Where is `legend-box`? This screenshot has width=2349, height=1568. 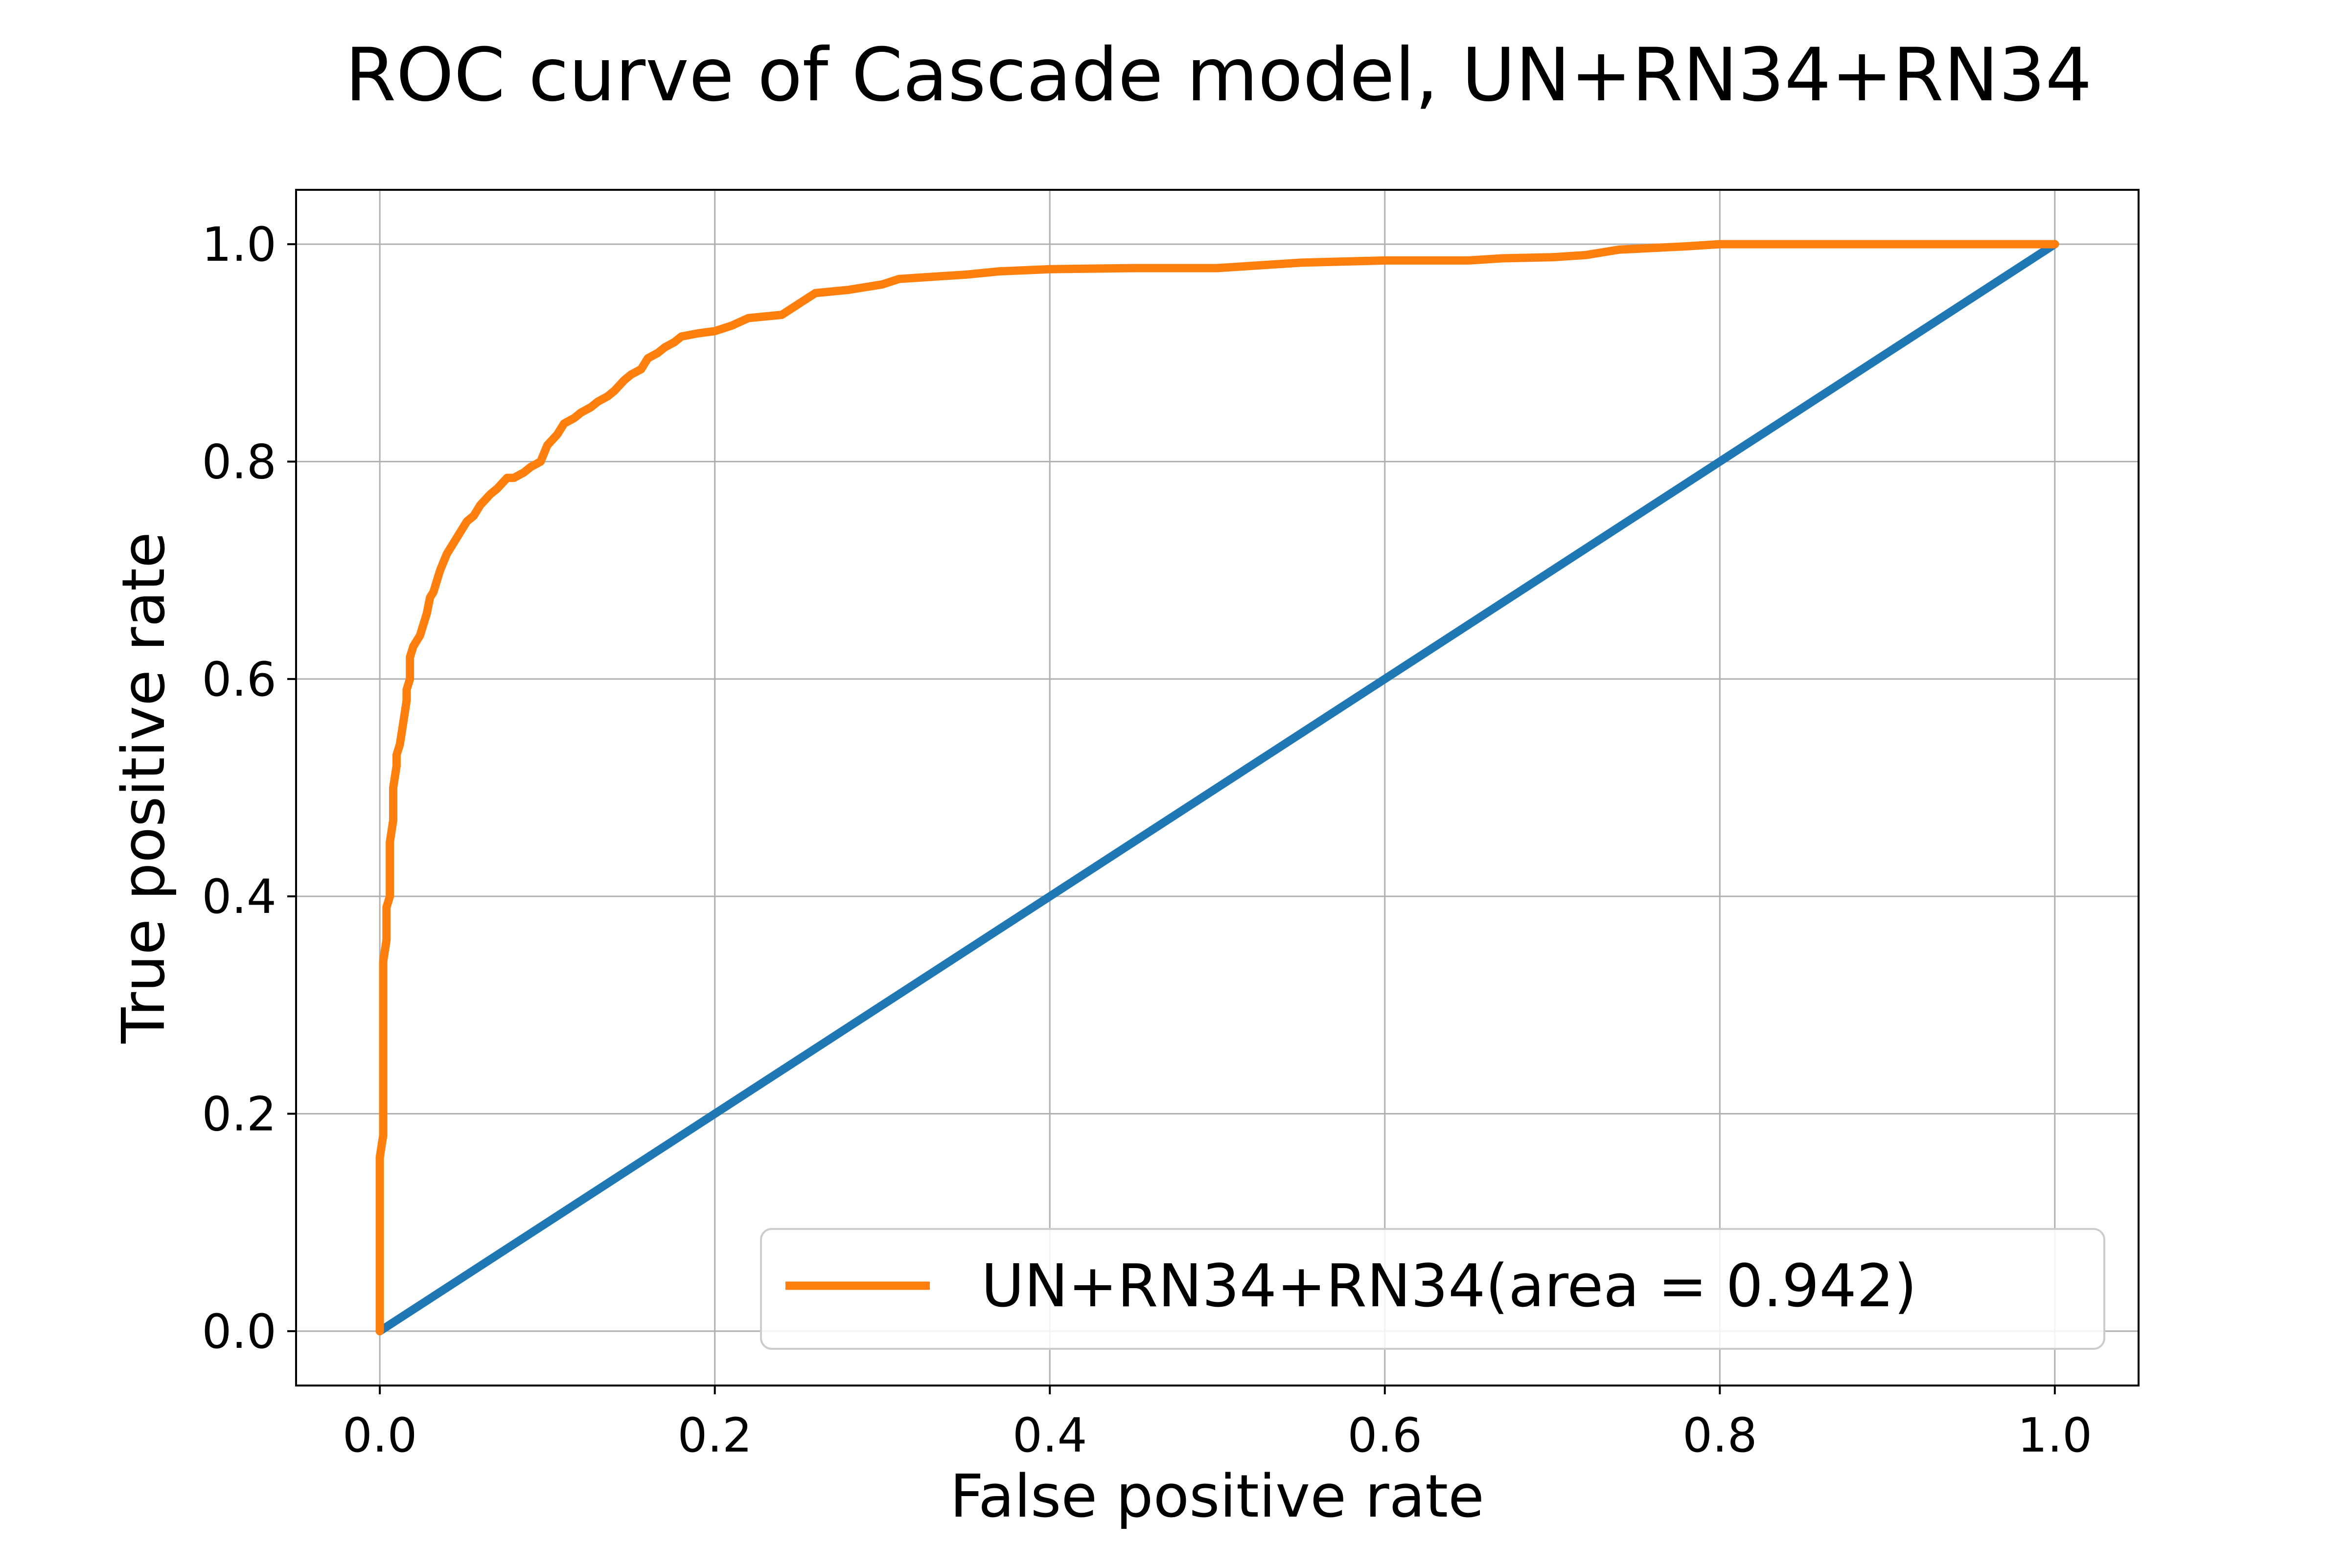
legend-box is located at coordinates (1432, 1289).